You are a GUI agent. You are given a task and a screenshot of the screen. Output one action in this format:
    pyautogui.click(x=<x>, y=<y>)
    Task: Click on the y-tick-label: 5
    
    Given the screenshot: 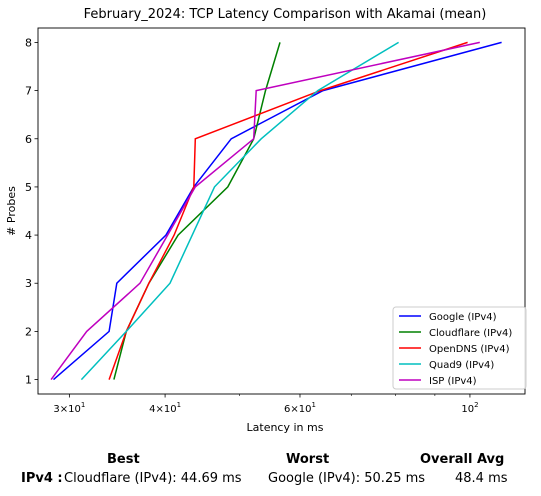 What is the action you would take?
    pyautogui.click(x=28, y=187)
    